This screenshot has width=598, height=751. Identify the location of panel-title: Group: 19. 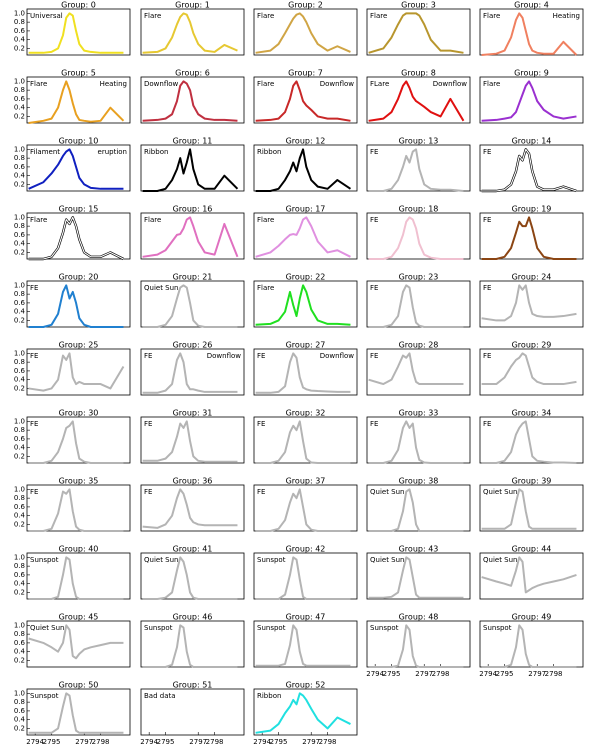
(532, 209).